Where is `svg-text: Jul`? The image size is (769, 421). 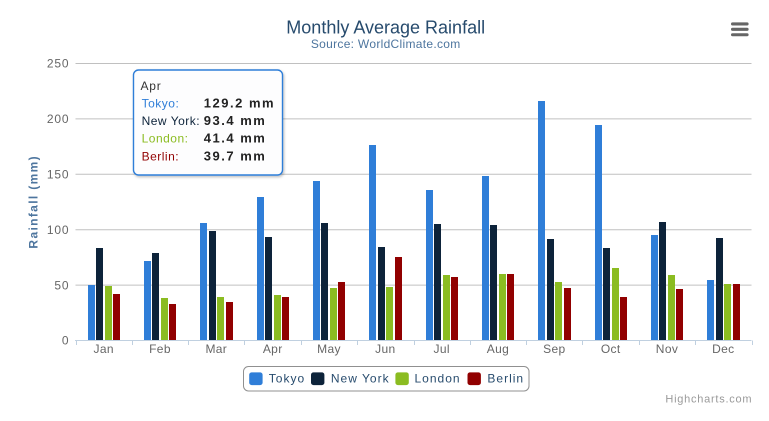
svg-text: Jul is located at coordinates (442, 349).